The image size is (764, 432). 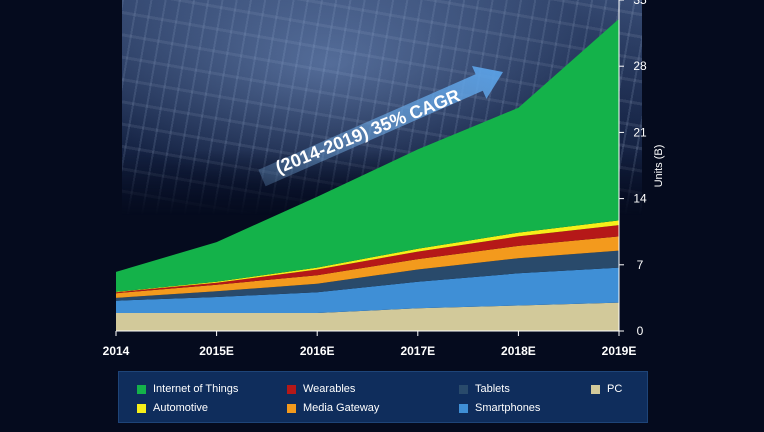 I want to click on area-pc, so click(x=367, y=316).